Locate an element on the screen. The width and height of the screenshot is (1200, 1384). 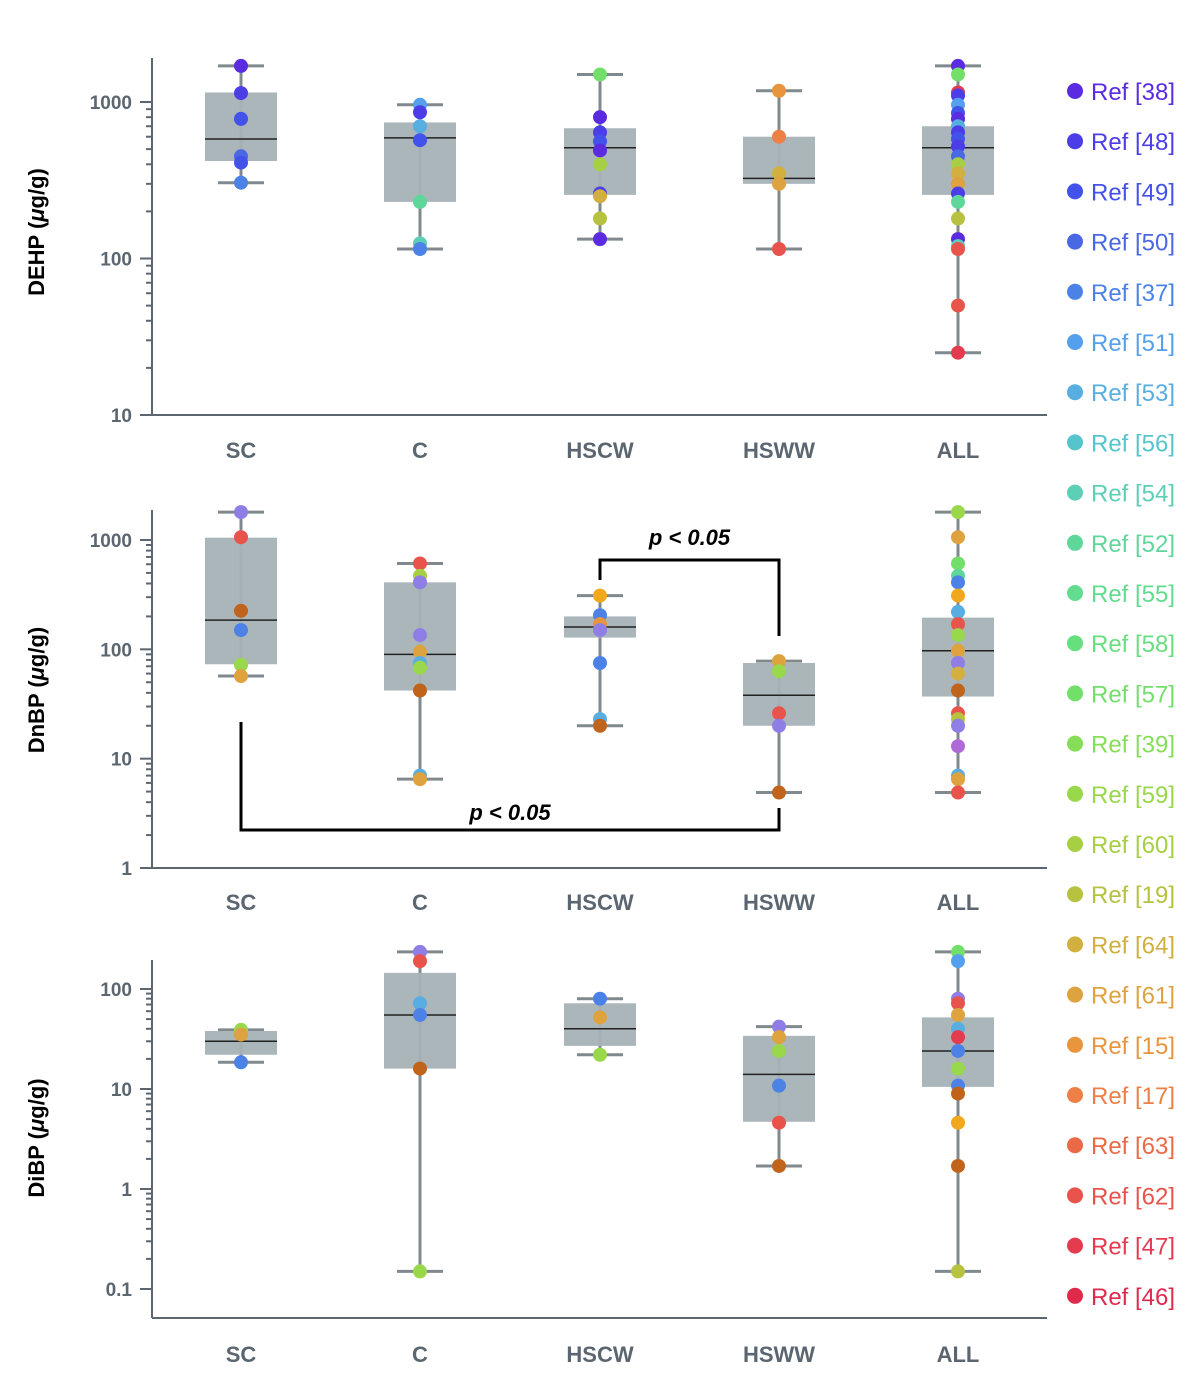
legend-label: Ref [46] is located at coordinates (1133, 1297).